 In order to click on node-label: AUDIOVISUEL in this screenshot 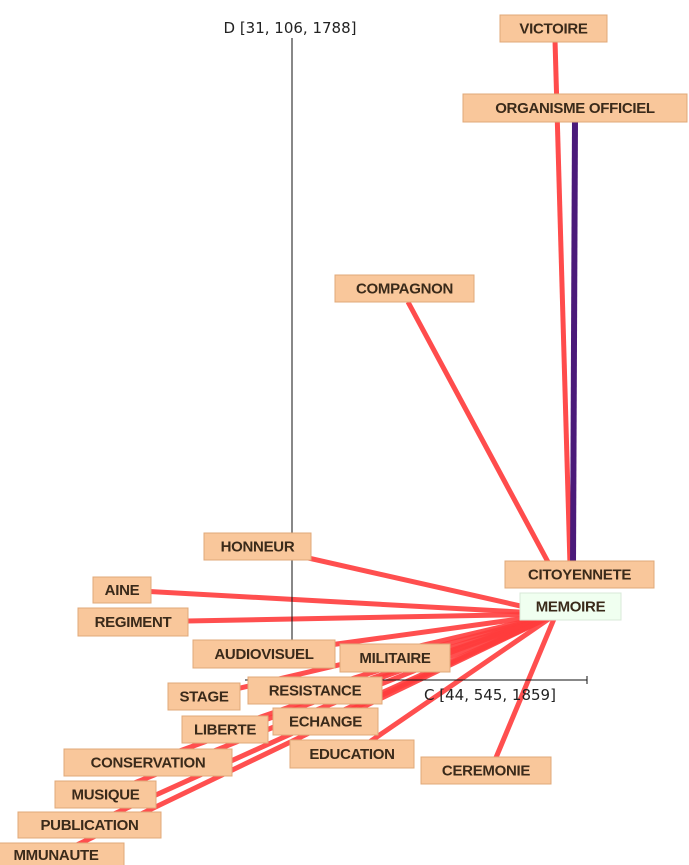, I will do `click(263, 654)`.